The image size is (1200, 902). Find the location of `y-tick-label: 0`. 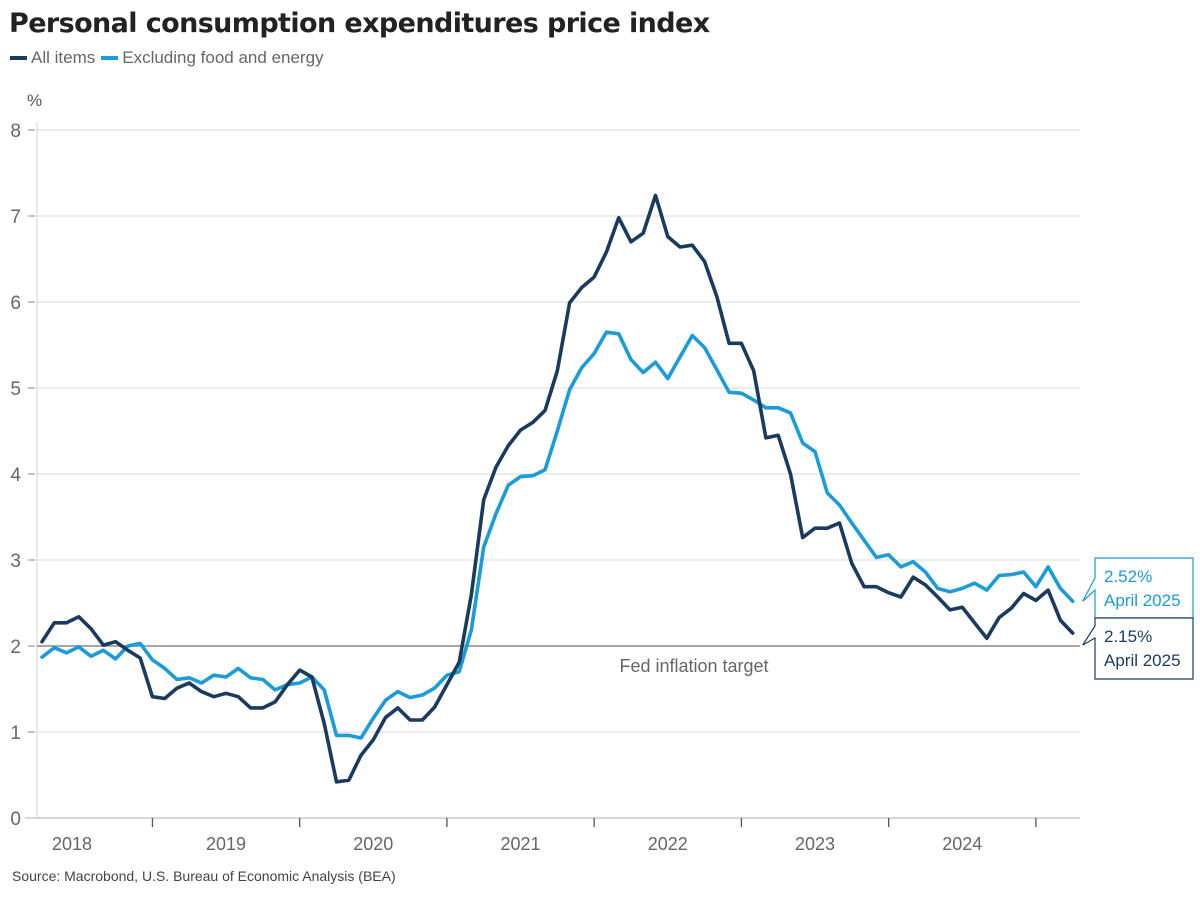

y-tick-label: 0 is located at coordinates (15, 819).